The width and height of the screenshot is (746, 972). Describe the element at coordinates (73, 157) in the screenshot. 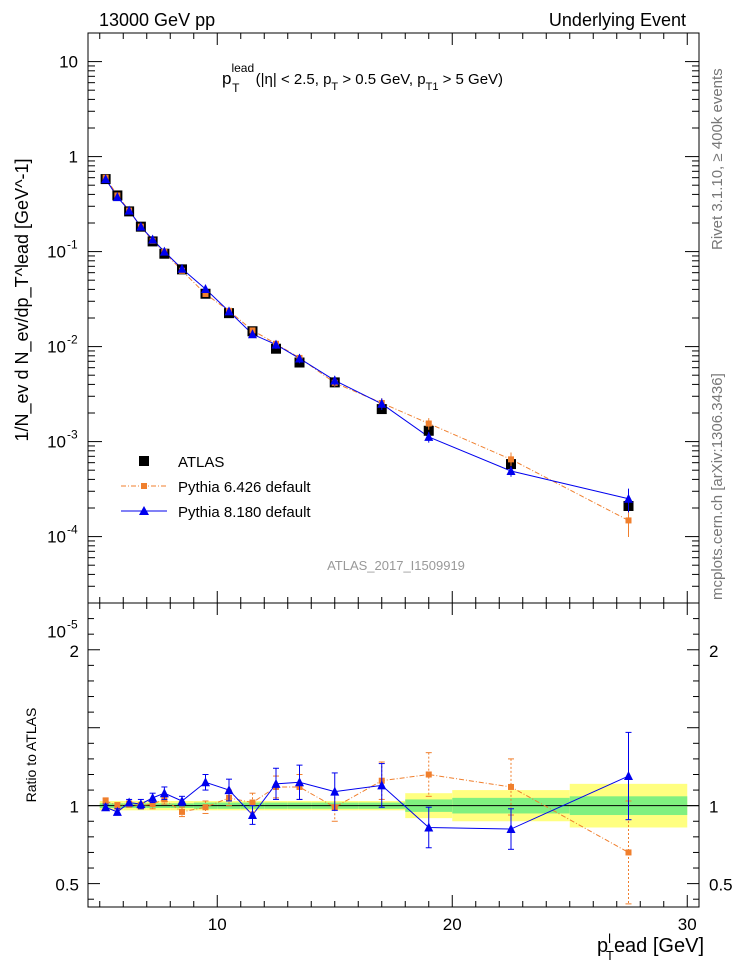

I see `y-tick-label: 1` at that location.